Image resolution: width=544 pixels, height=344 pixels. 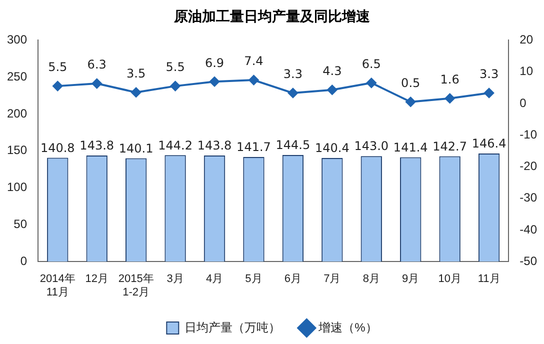 What do you see at coordinates (215, 279) in the screenshot?
I see `x-tick-label: 4月` at bounding box center [215, 279].